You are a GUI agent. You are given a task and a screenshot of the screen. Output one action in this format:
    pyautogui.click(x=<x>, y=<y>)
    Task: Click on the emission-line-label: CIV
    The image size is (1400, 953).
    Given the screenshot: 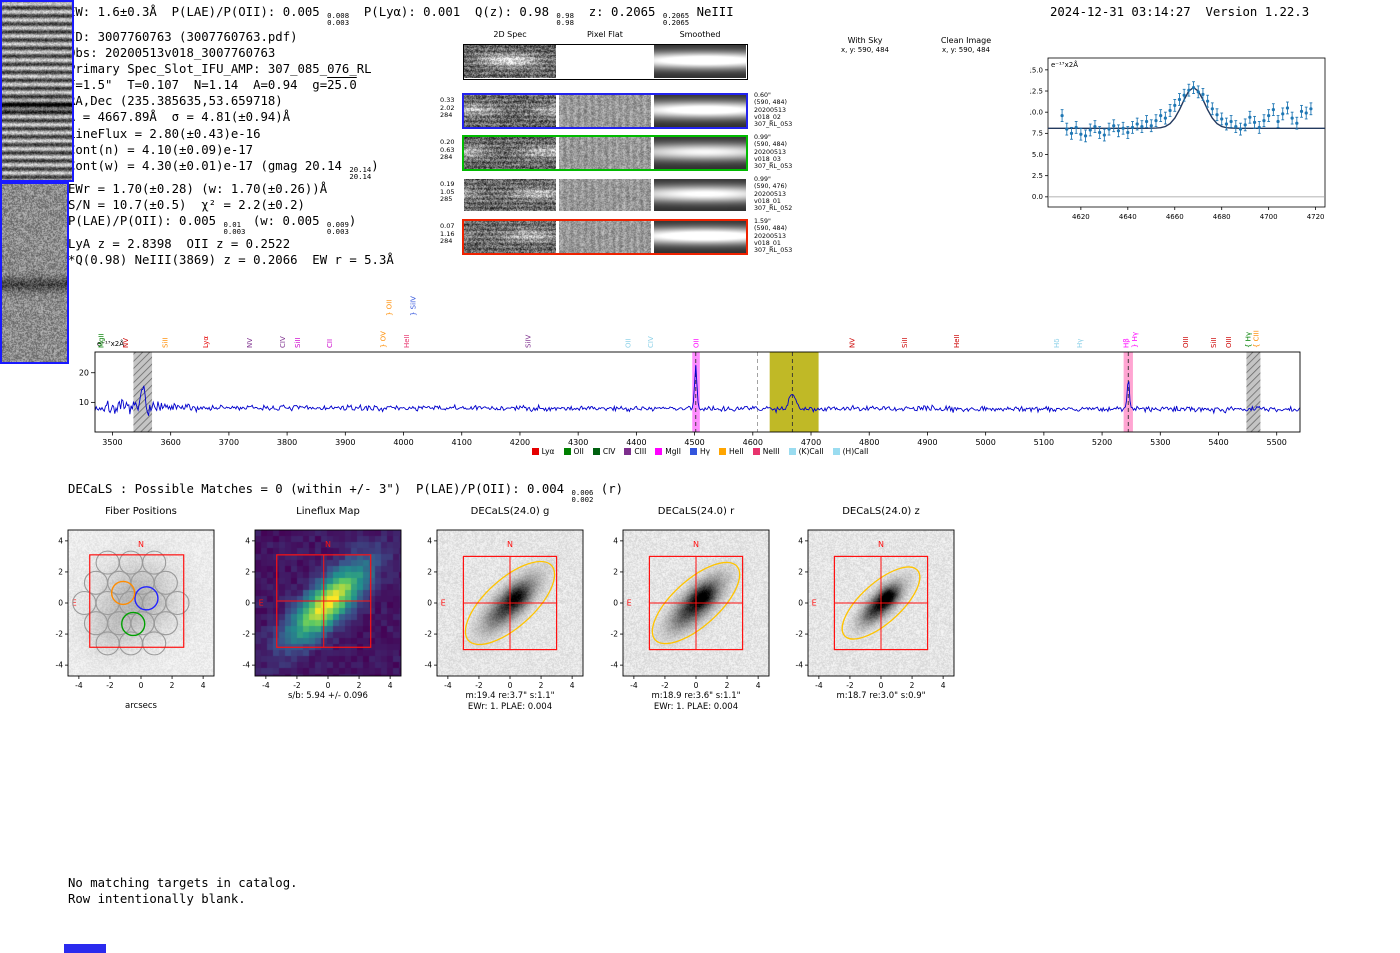 What is the action you would take?
    pyautogui.click(x=283, y=342)
    